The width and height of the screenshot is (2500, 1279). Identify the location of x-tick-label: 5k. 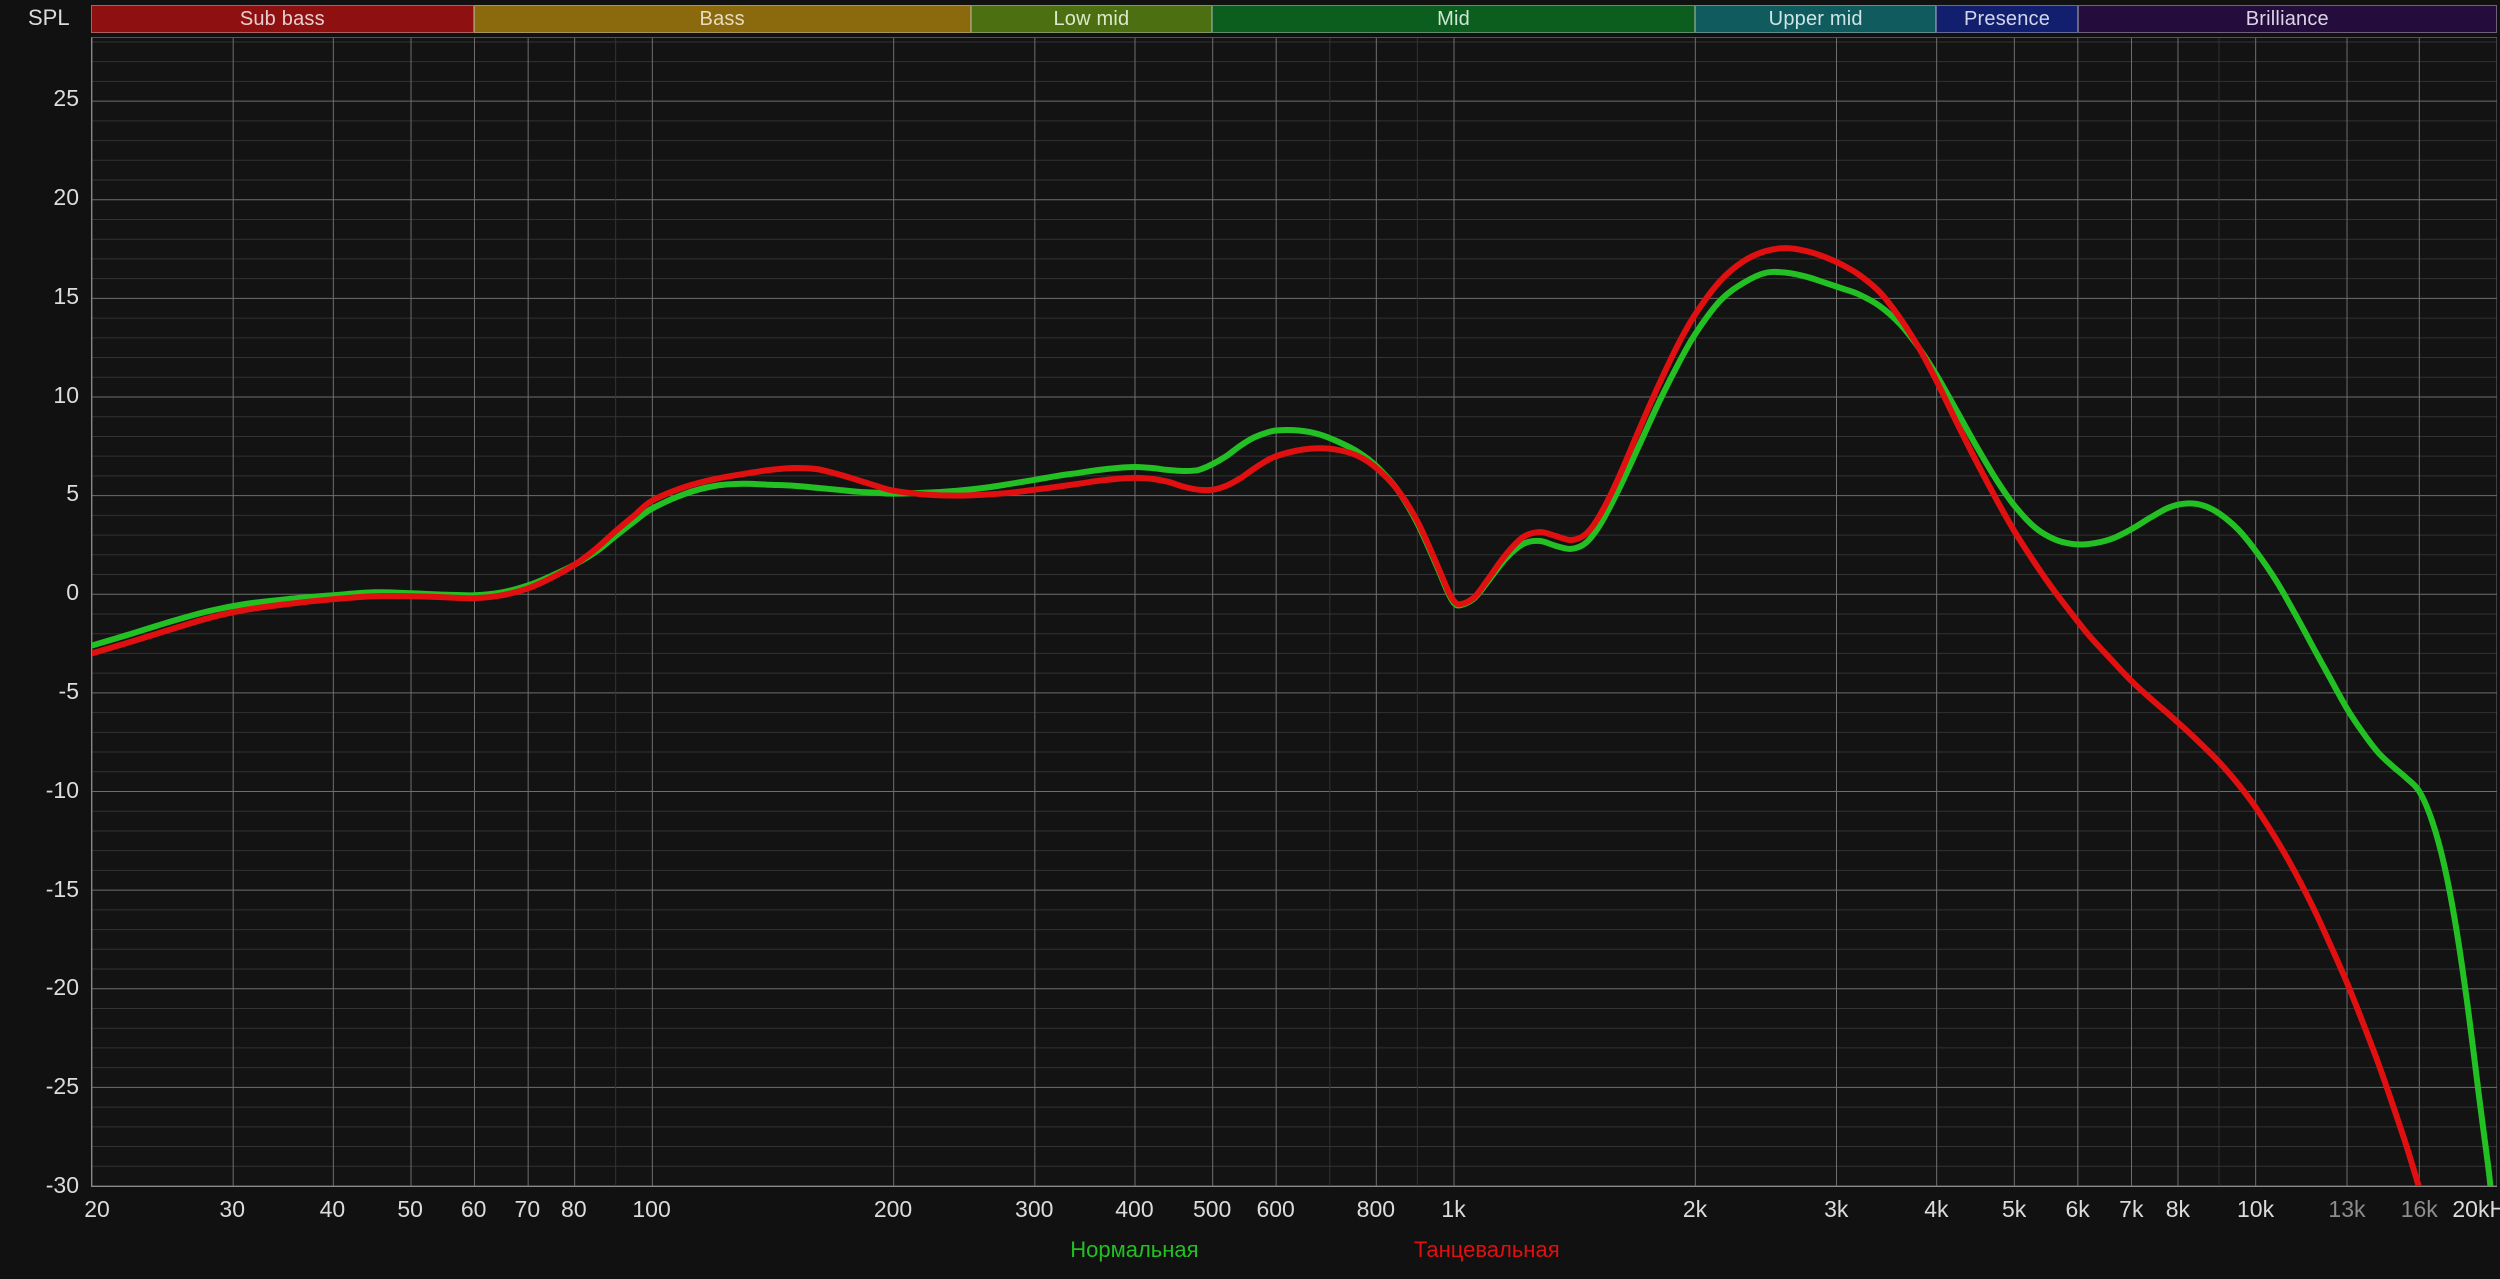
(2014, 1209).